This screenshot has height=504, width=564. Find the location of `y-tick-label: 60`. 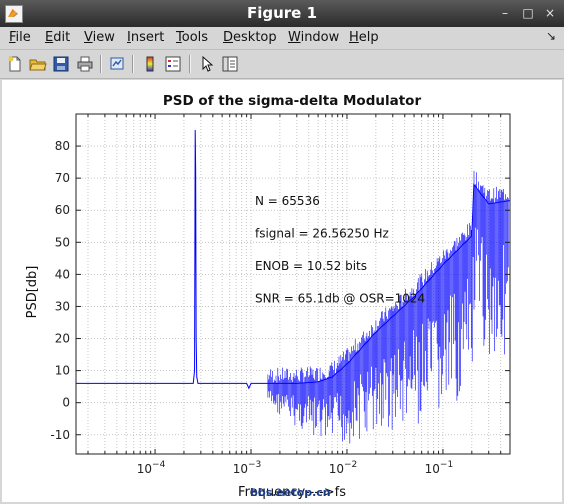

y-tick-label: 60 is located at coordinates (62, 210).